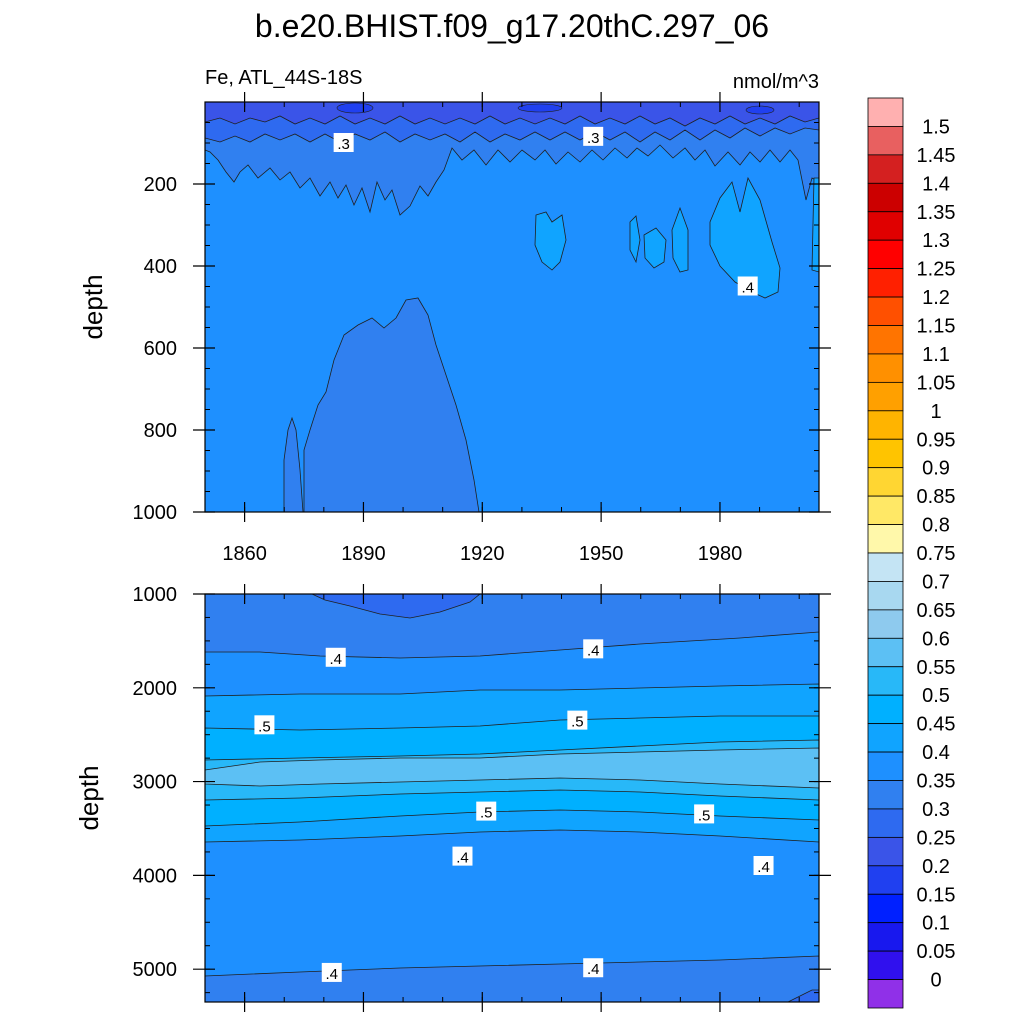 The image size is (1024, 1024). Describe the element at coordinates (512, 626) in the screenshot. I see `lower-band-030-top` at that location.